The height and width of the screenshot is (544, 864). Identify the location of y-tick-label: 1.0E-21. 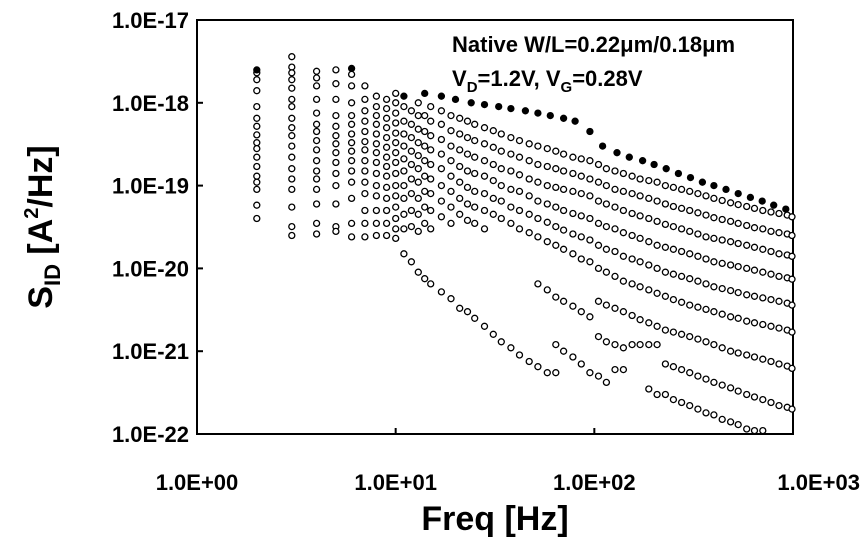
(150, 351).